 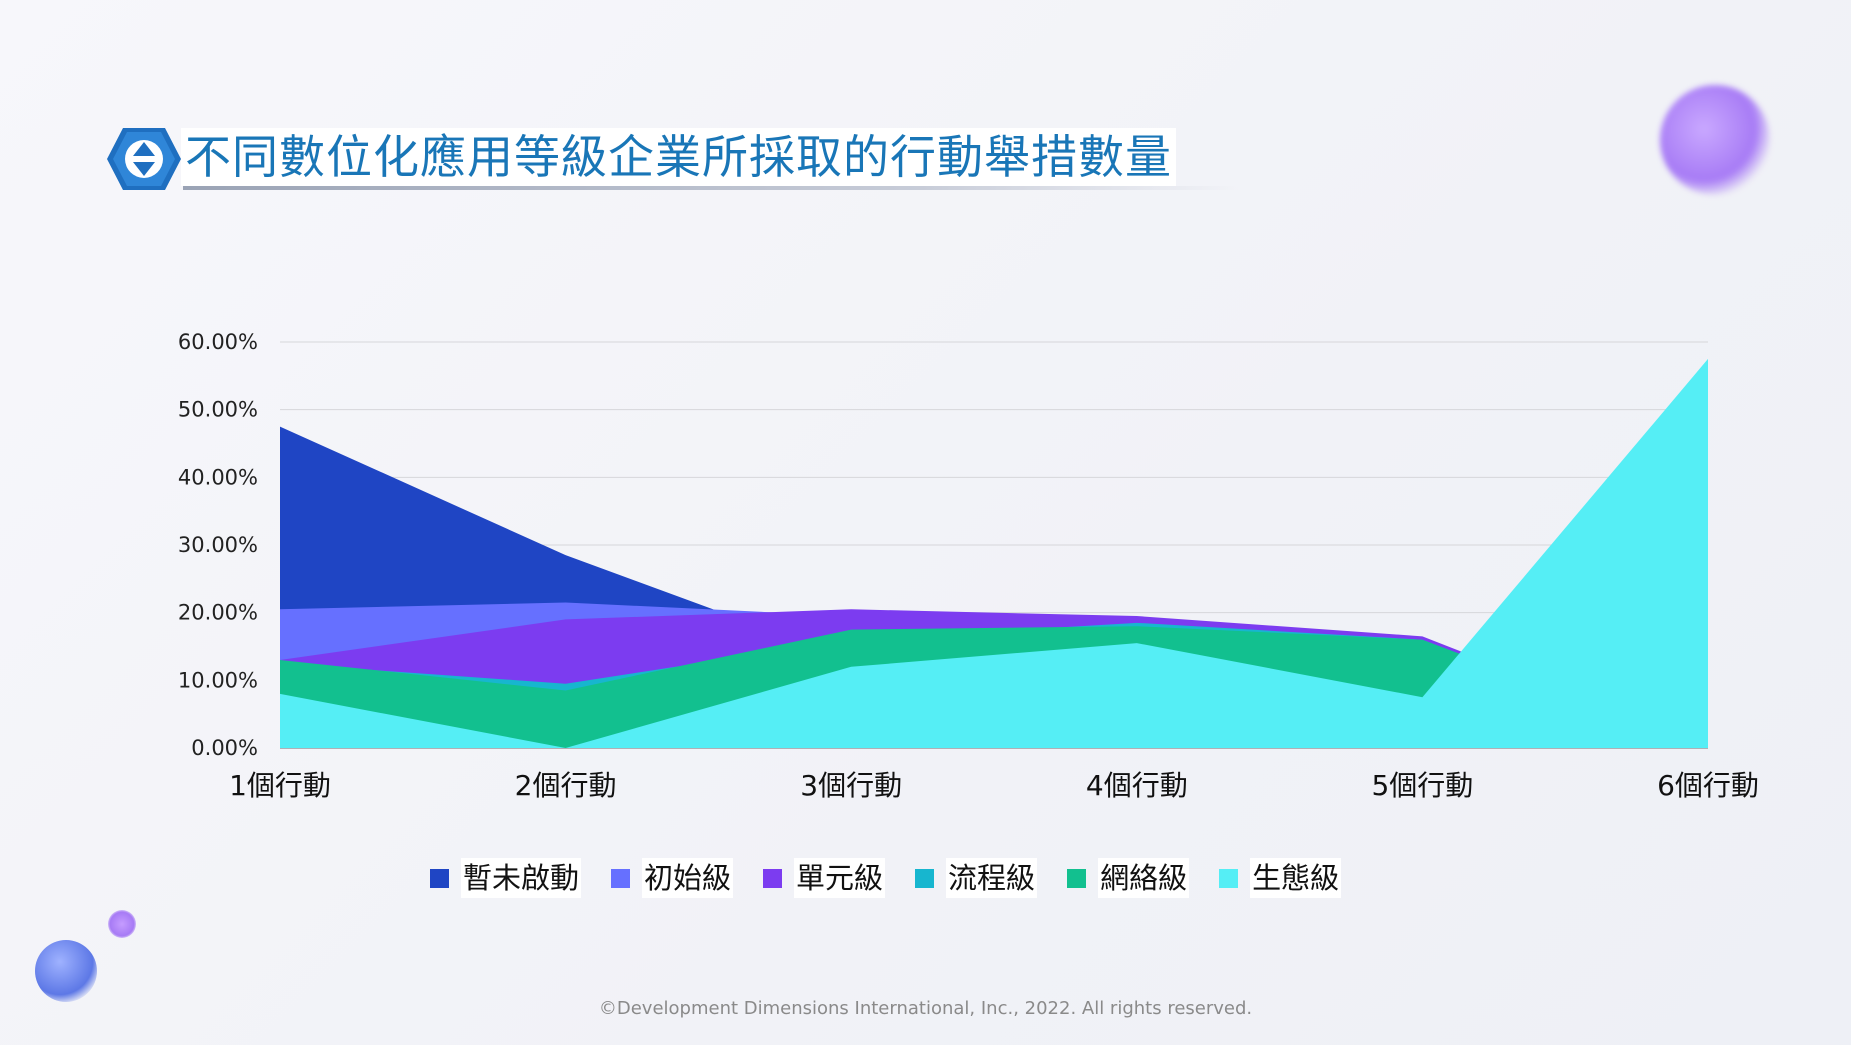 I want to click on y-tick-label: 0.00%, so click(x=224, y=748).